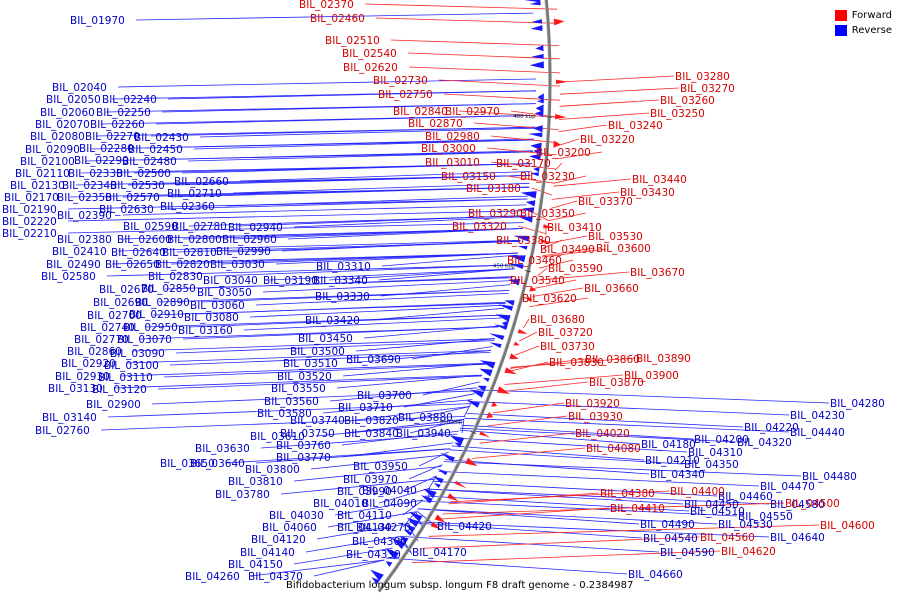 The height and width of the screenshot is (600, 900). Describe the element at coordinates (84, 216) in the screenshot. I see `reverse-gene-label: BIL_02390` at that location.